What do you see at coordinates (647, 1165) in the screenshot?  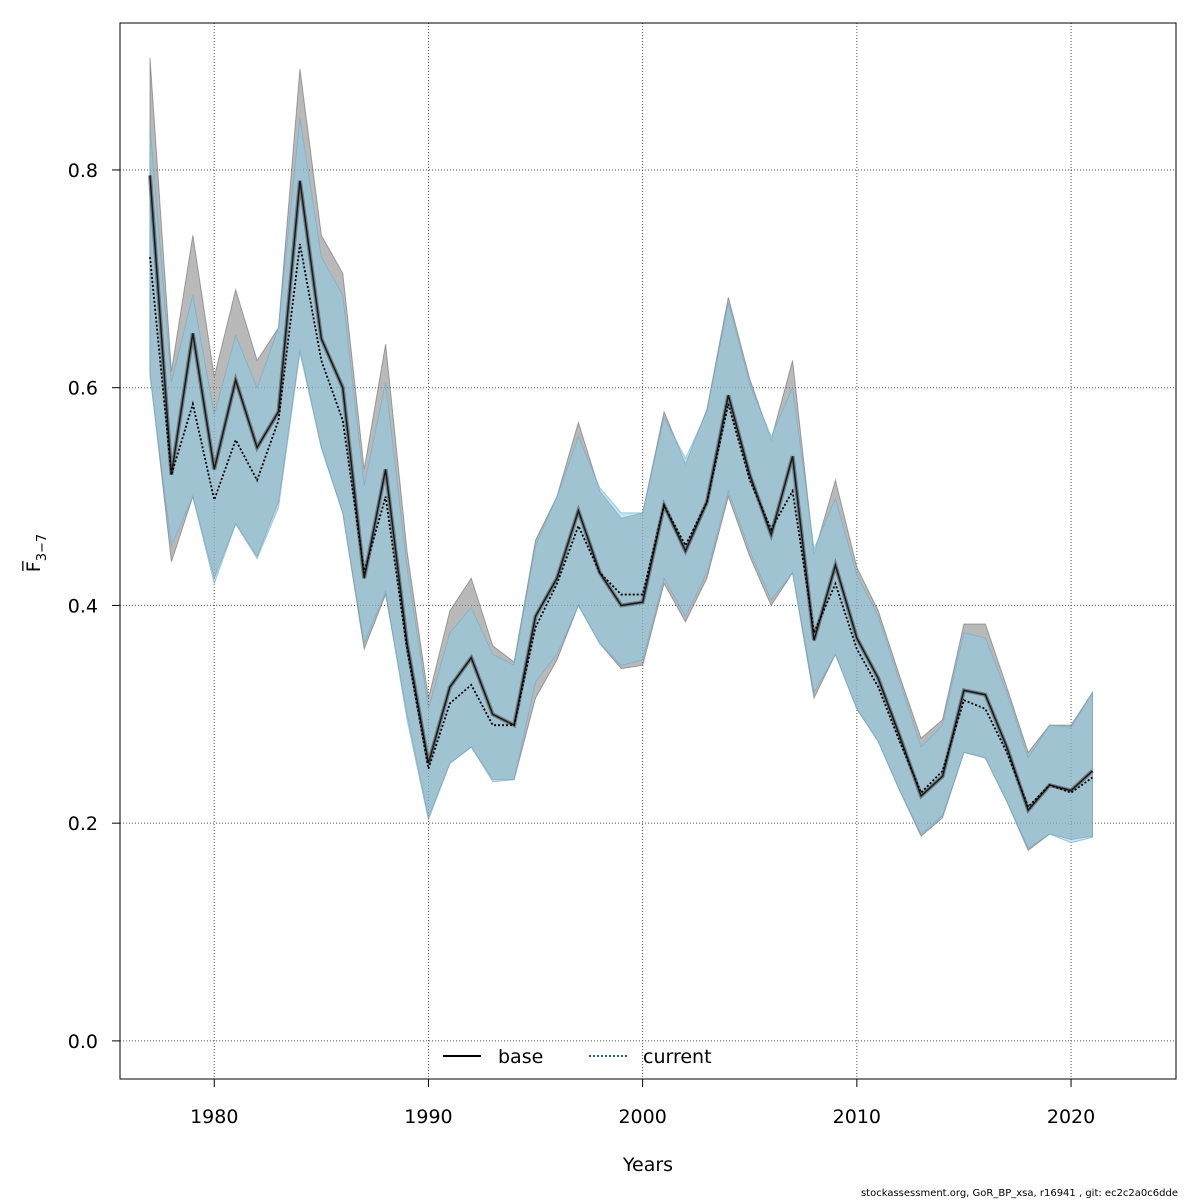 I see `x-axis-title: Years` at bounding box center [647, 1165].